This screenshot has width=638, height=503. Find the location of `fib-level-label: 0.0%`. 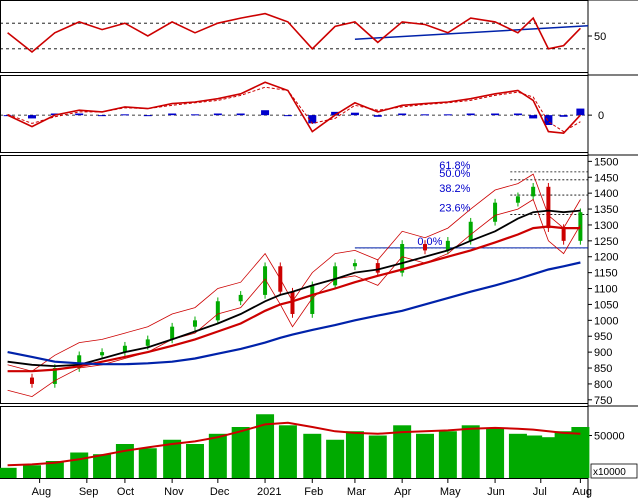

fib-level-label: 0.0% is located at coordinates (429, 242).